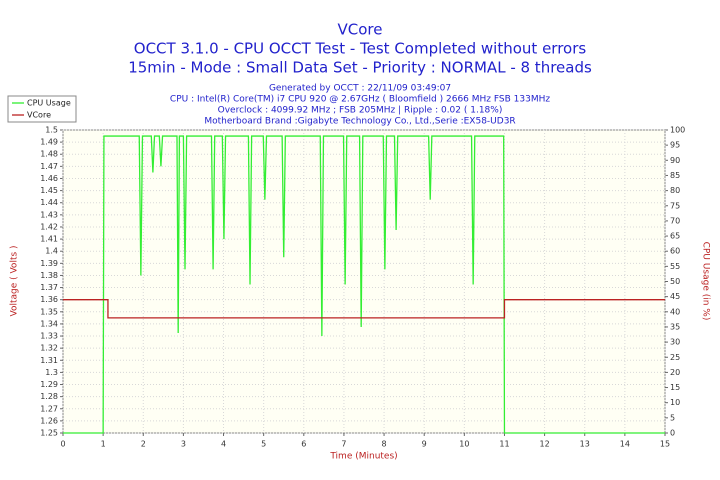  Describe the element at coordinates (675, 296) in the screenshot. I see `y2-tick-label: 45` at that location.